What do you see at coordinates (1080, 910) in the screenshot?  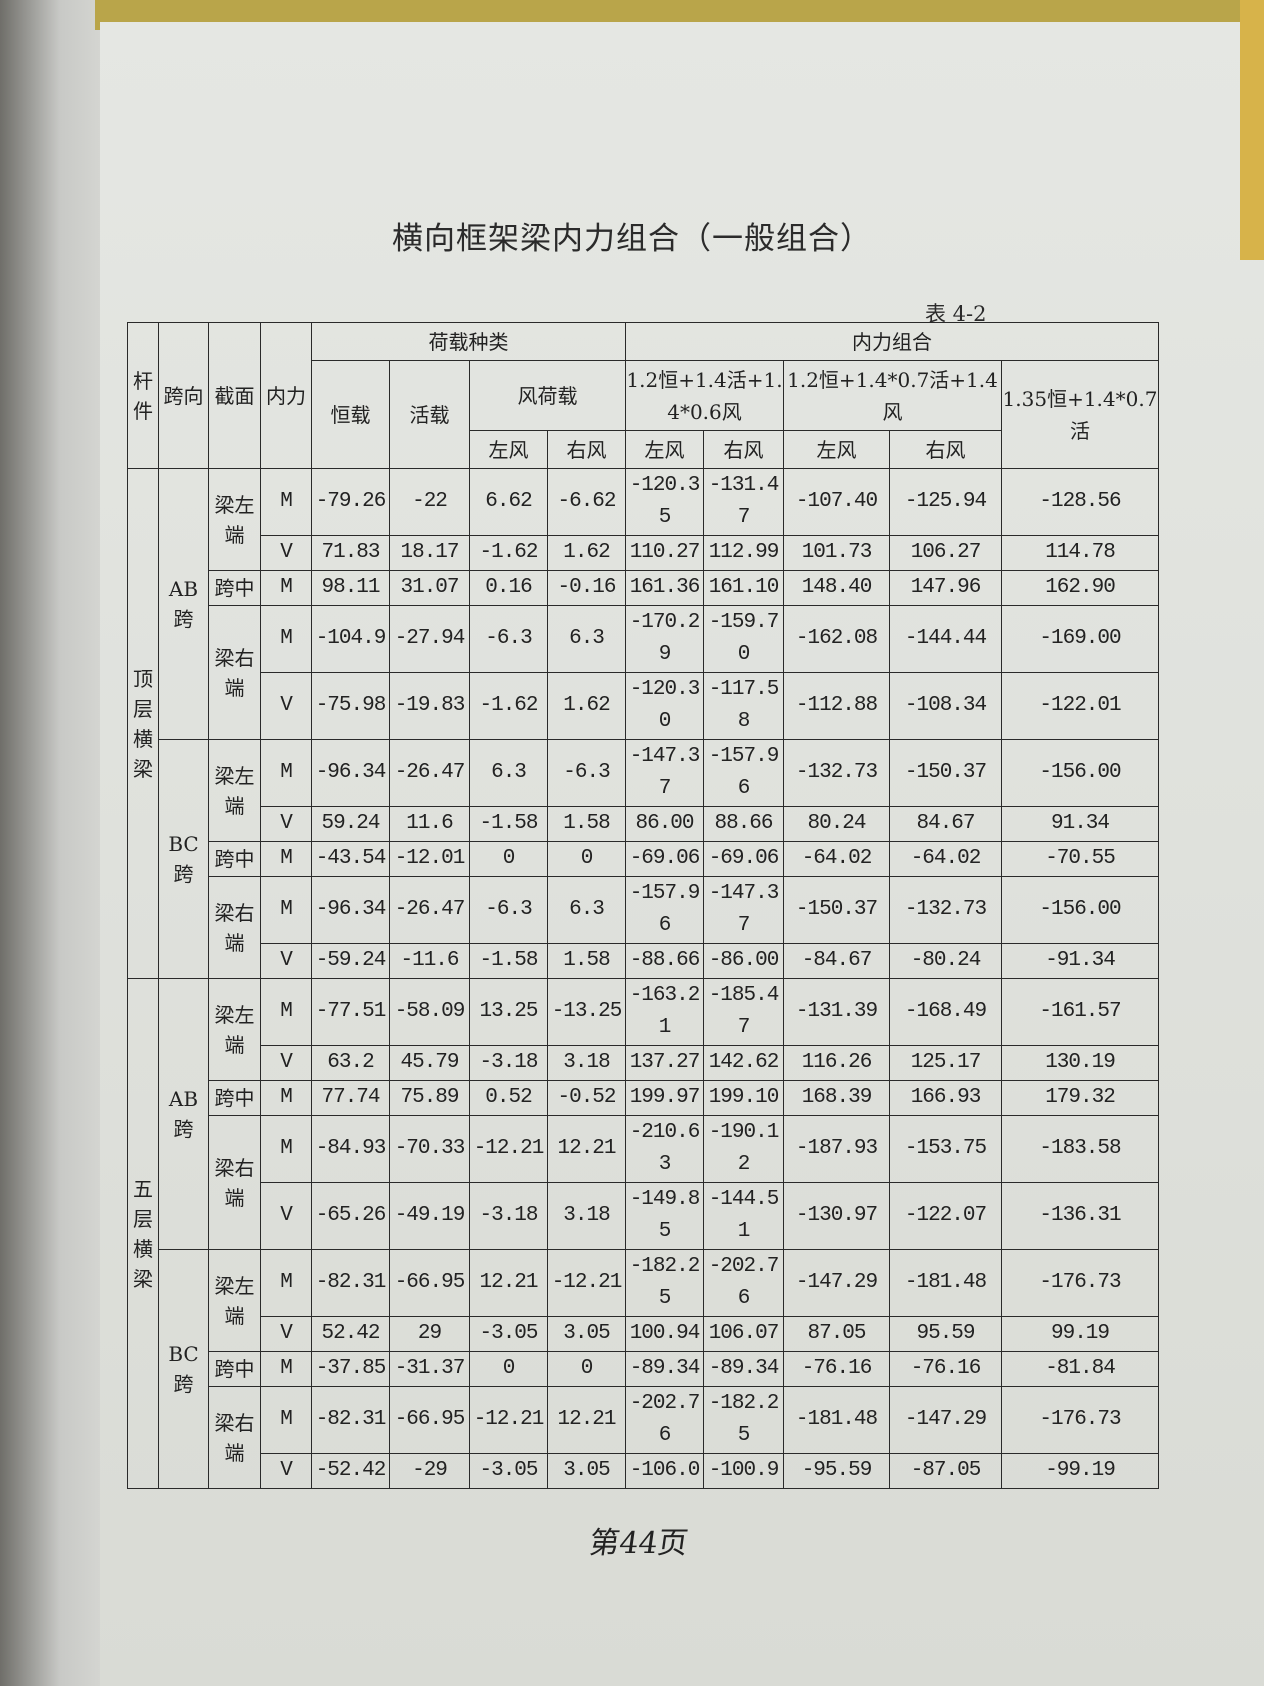 I see `value-cell: -156.00` at bounding box center [1080, 910].